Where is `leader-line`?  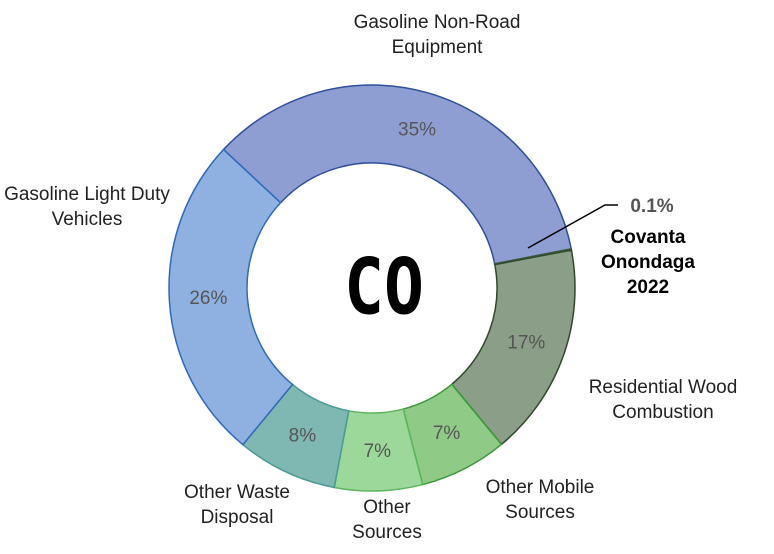
leader-line is located at coordinates (572, 226).